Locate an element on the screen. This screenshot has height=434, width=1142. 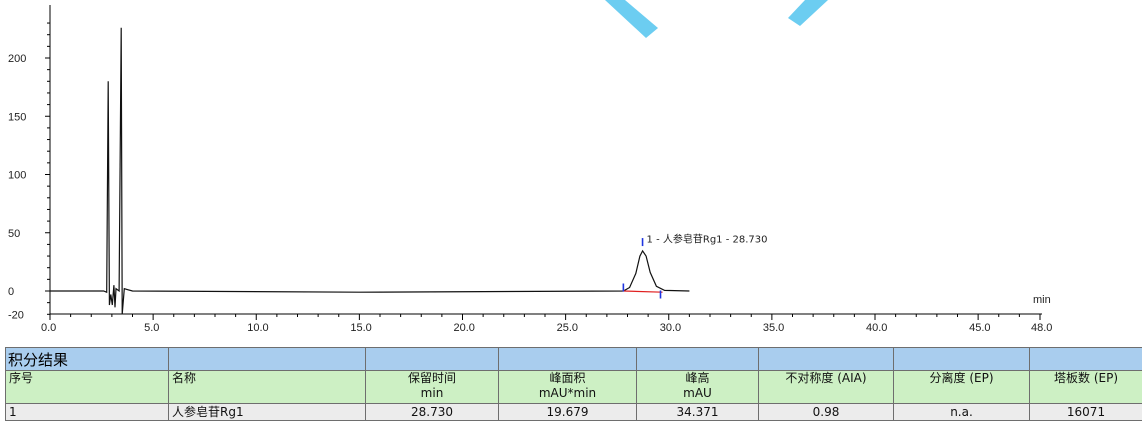
chart-labels: min 1 - 人参皂苷Rg1 - 28.730 is located at coordinates (849, 269).